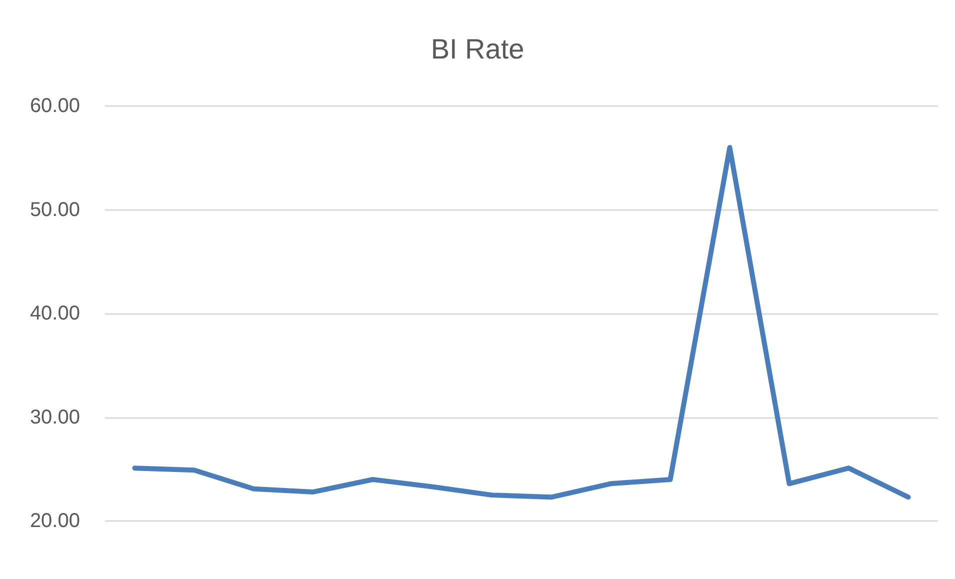 The image size is (955, 579). Describe the element at coordinates (55, 417) in the screenshot. I see `y-tick-label: 30.00` at that location.